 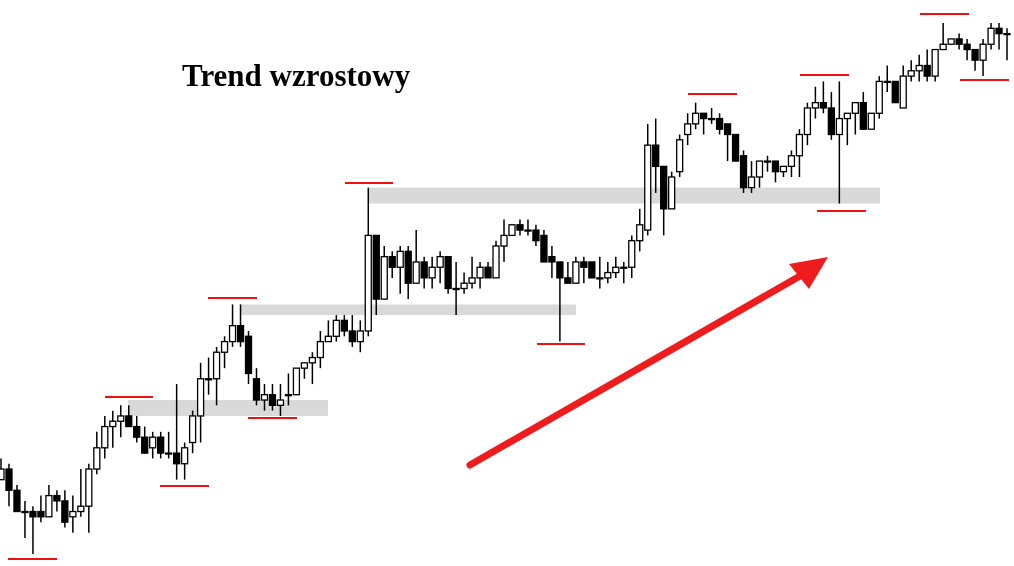 What do you see at coordinates (296, 76) in the screenshot?
I see `text: Trend wzrostowy` at bounding box center [296, 76].